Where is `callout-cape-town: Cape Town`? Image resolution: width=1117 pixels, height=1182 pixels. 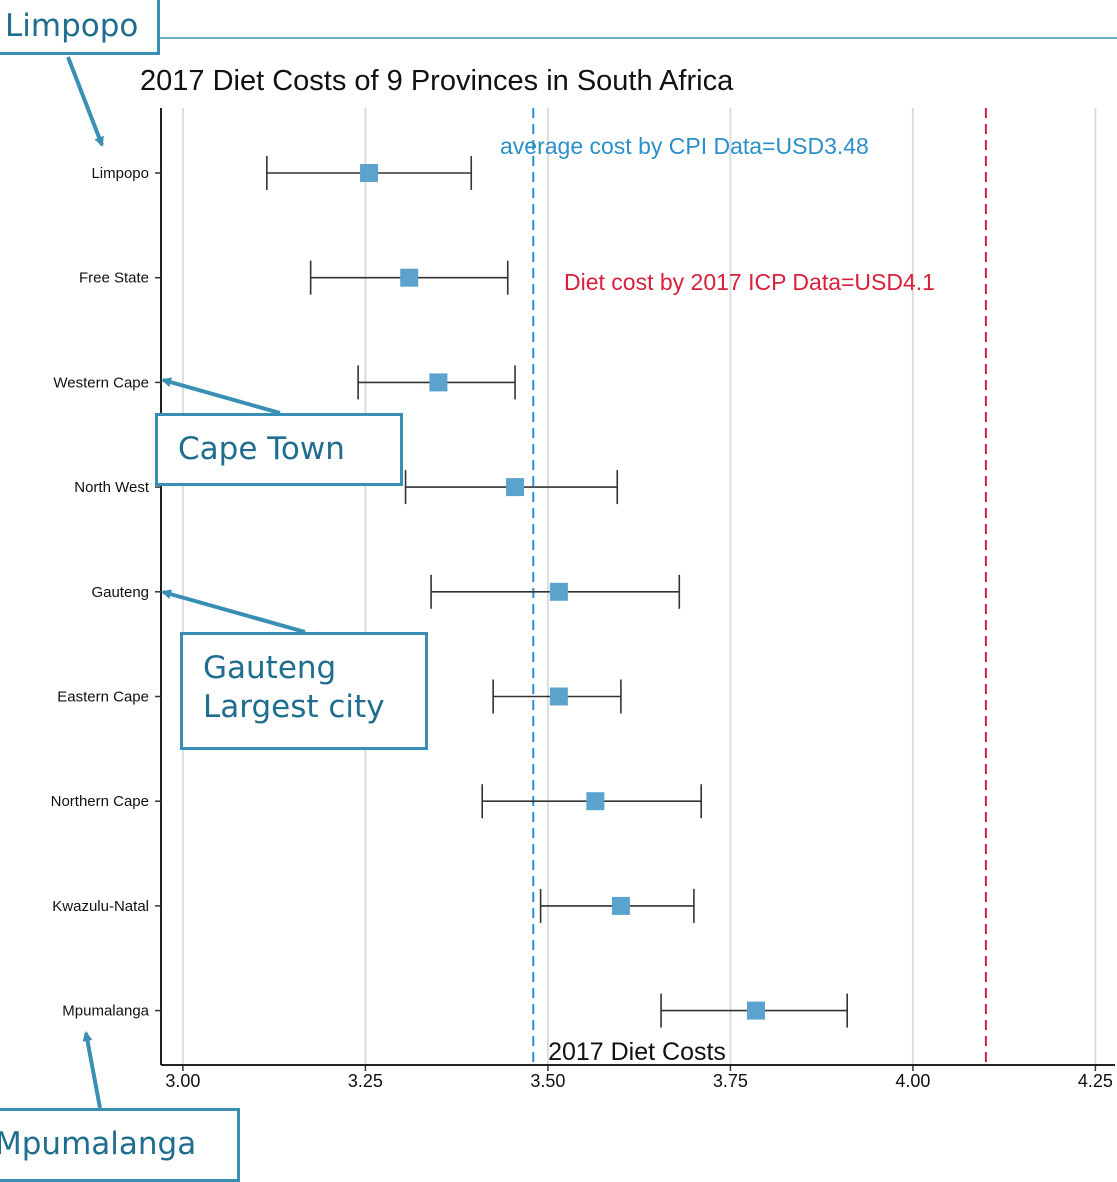 callout-cape-town: Cape Town is located at coordinates (279, 449).